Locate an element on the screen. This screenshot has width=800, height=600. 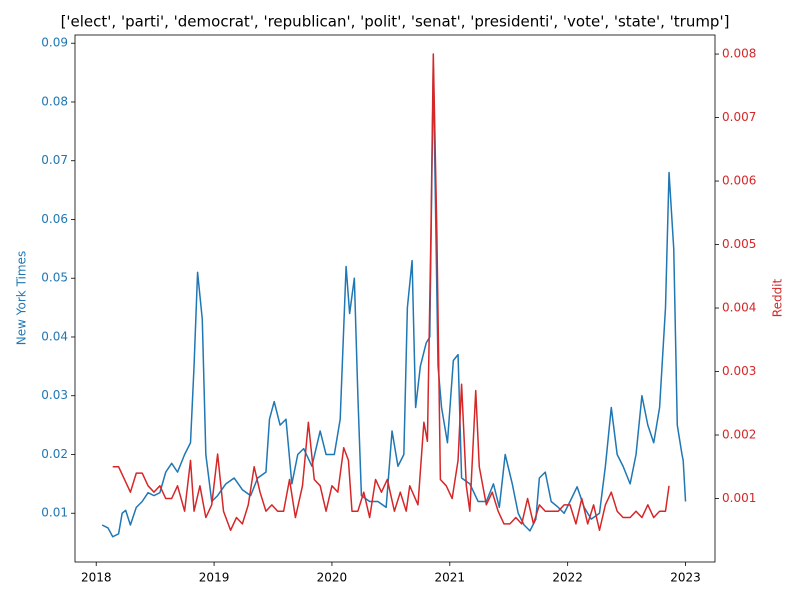
x-tick-label: 2020 is located at coordinates (332, 578).